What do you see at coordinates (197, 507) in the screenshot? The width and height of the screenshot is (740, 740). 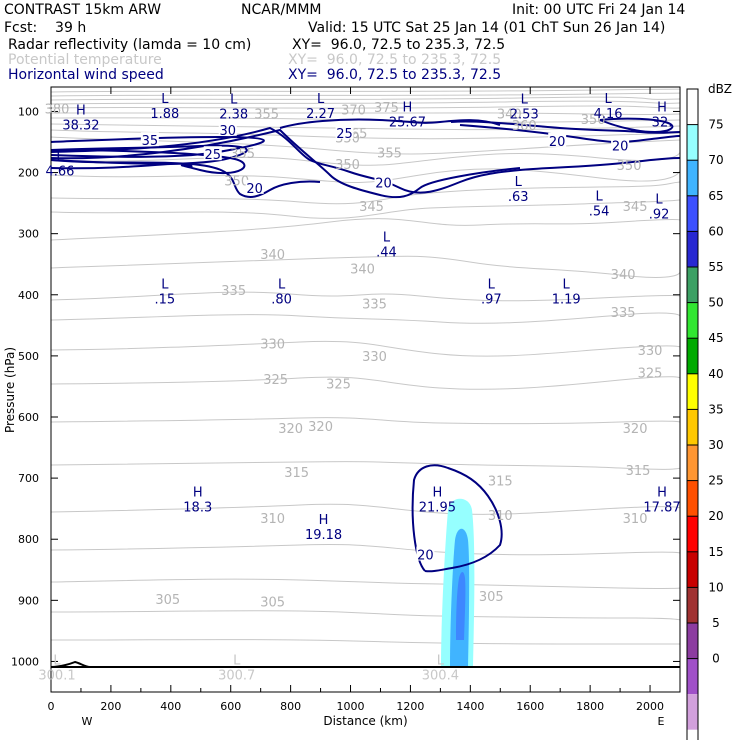 I see `extremum-value: 18.3` at bounding box center [197, 507].